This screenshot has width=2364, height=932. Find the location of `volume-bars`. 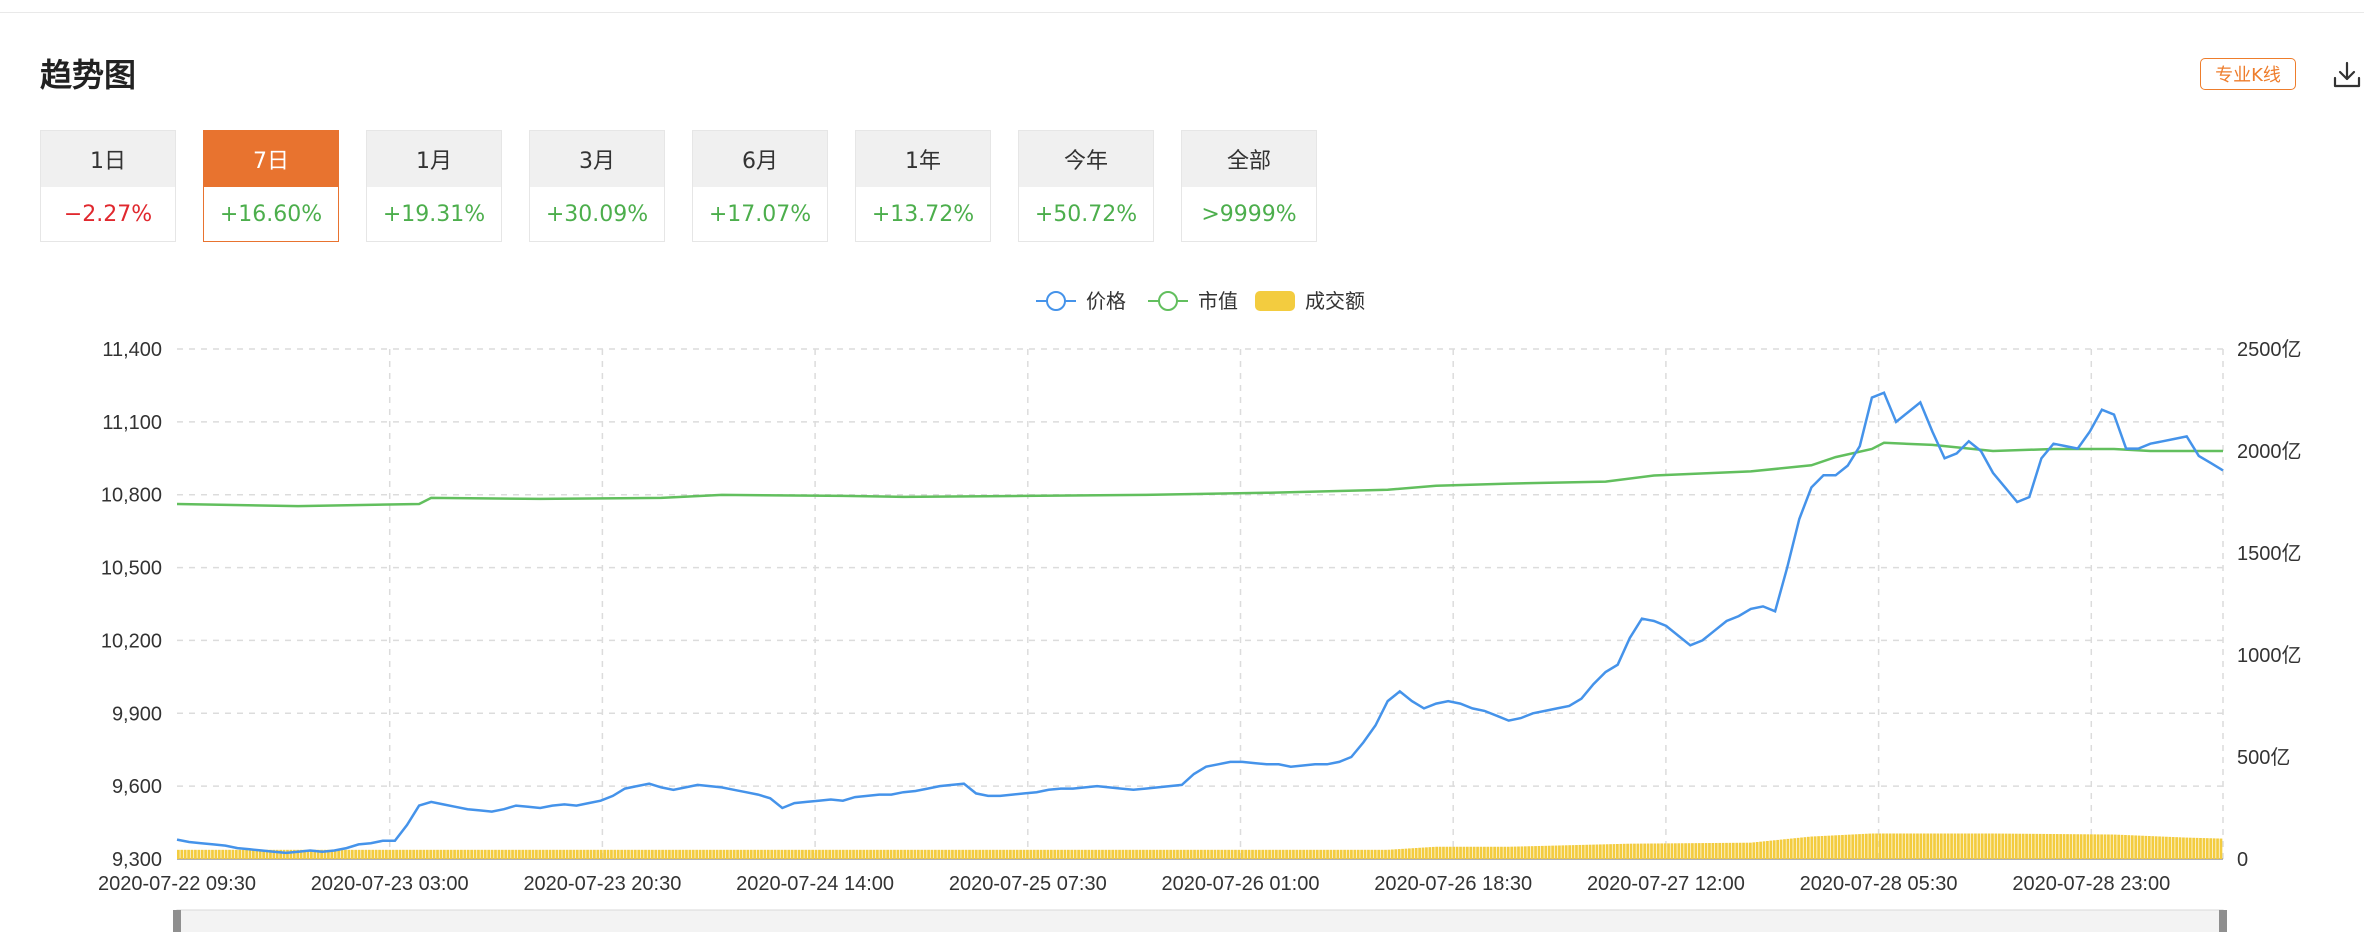

volume-bars is located at coordinates (1200, 846).